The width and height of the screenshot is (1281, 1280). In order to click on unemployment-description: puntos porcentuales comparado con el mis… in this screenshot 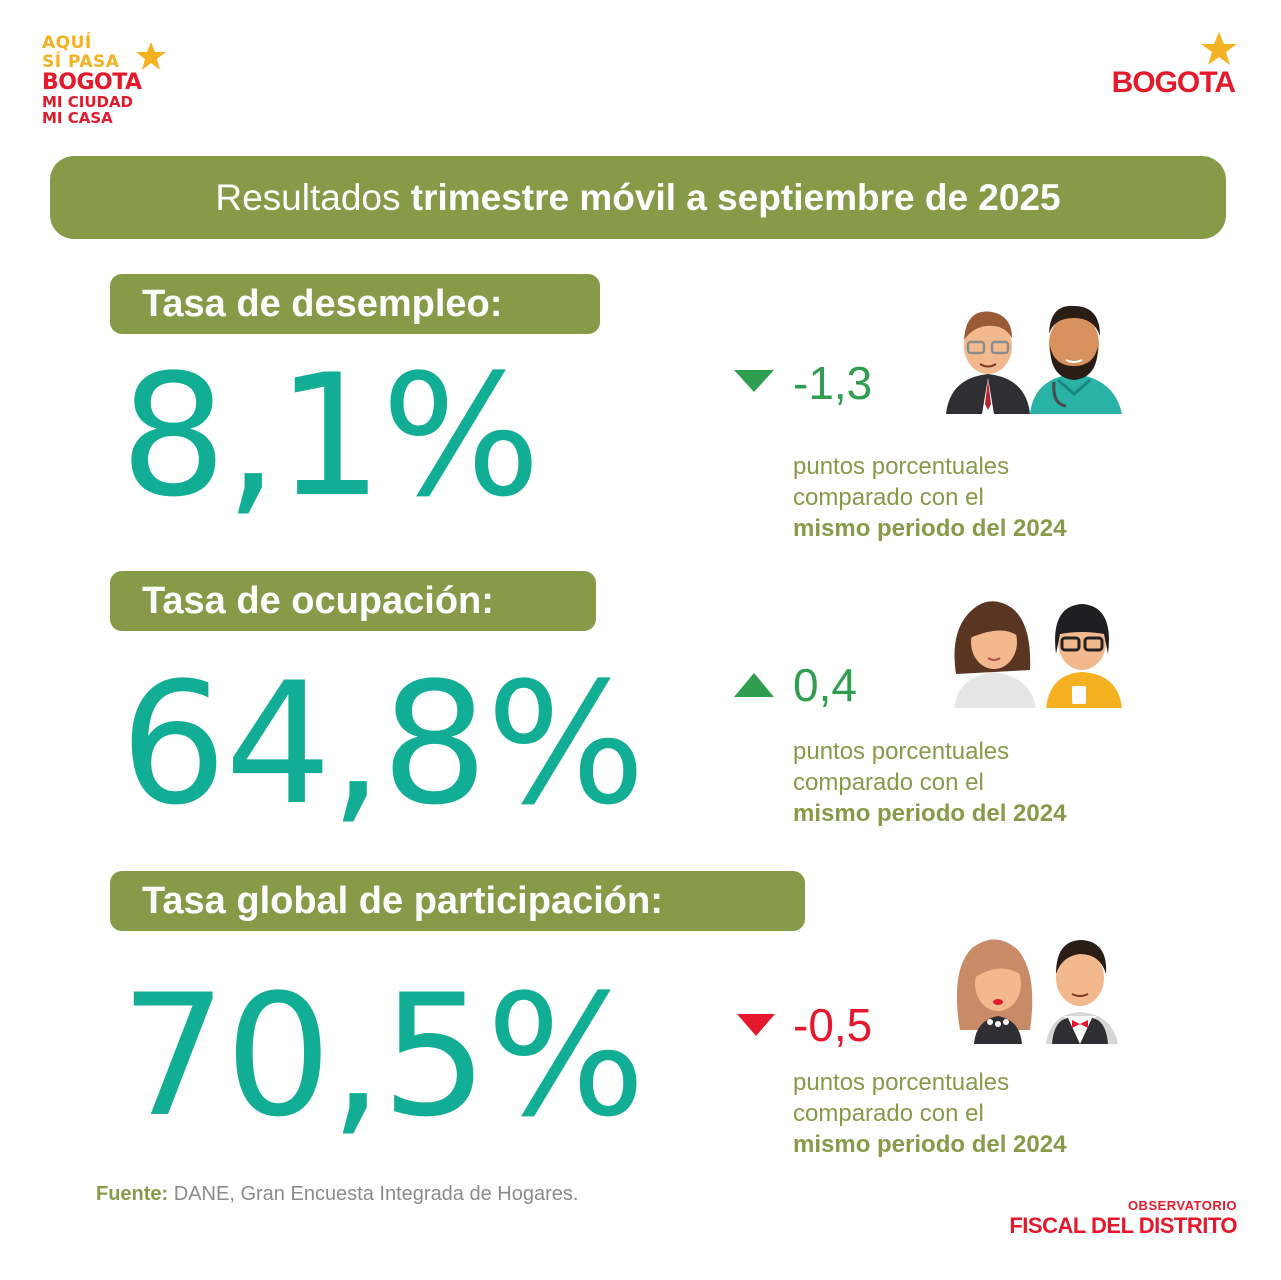, I will do `click(929, 497)`.